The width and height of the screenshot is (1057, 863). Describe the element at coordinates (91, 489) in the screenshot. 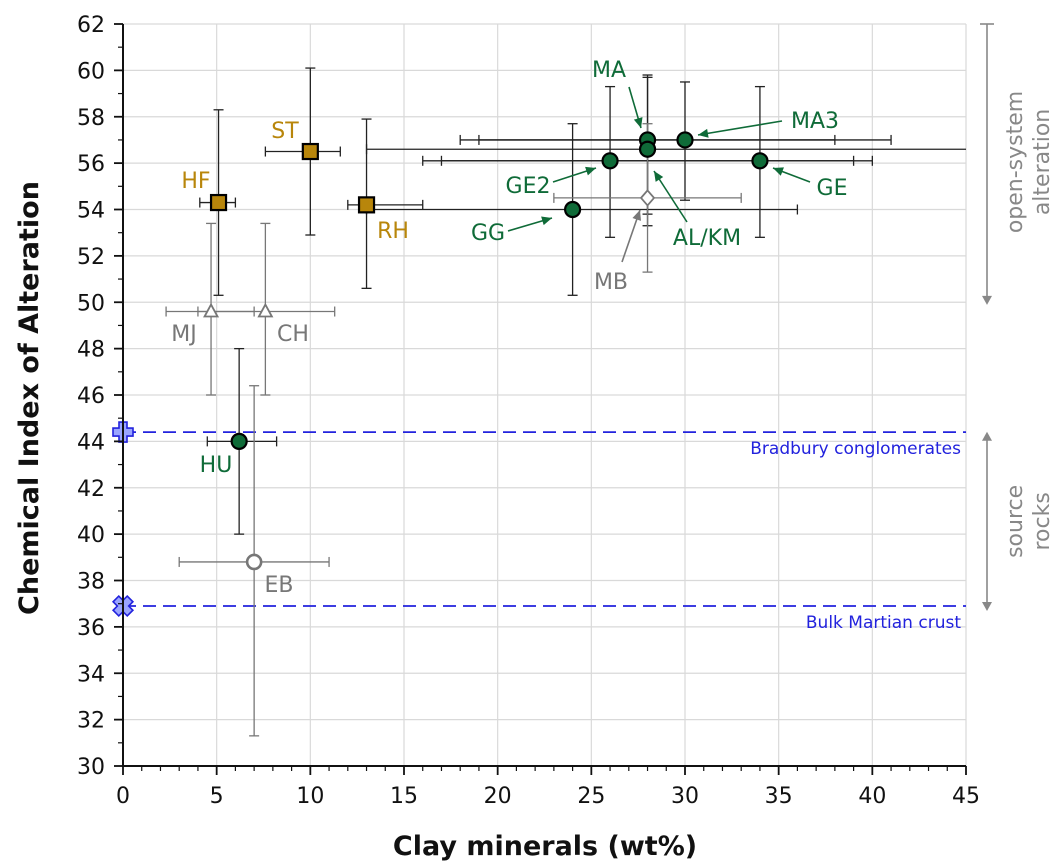

I see `y-tick-label: 42` at that location.